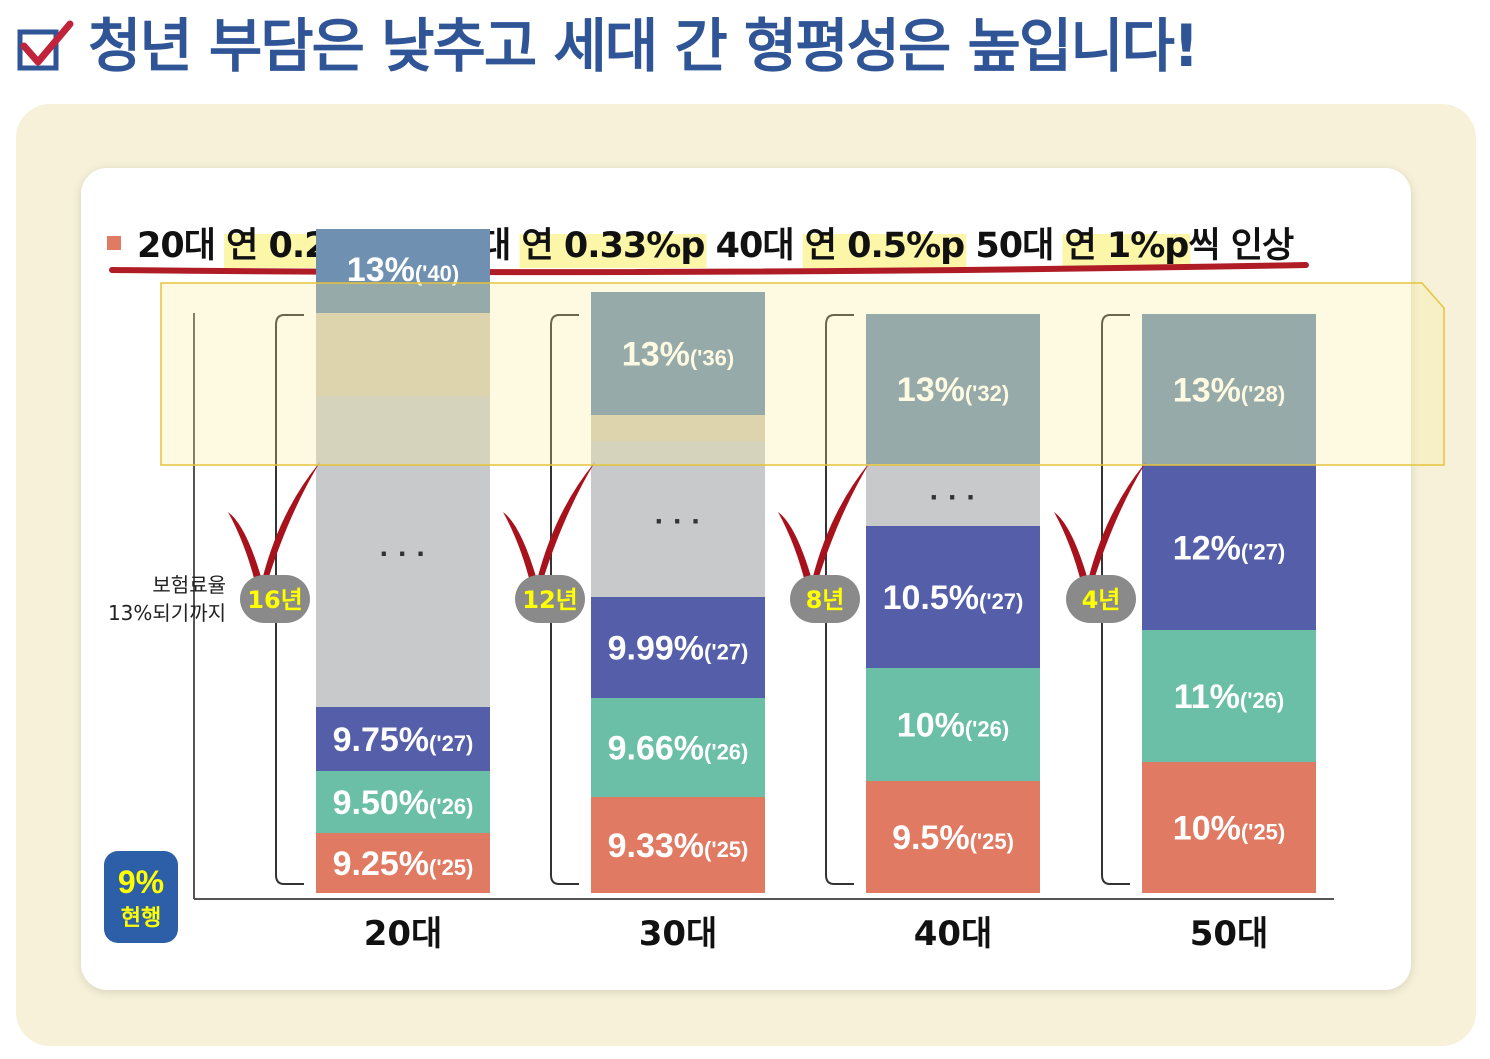 The width and height of the screenshot is (1490, 1059). Describe the element at coordinates (1207, 549) in the screenshot. I see `data-label-rate: 12%` at that location.